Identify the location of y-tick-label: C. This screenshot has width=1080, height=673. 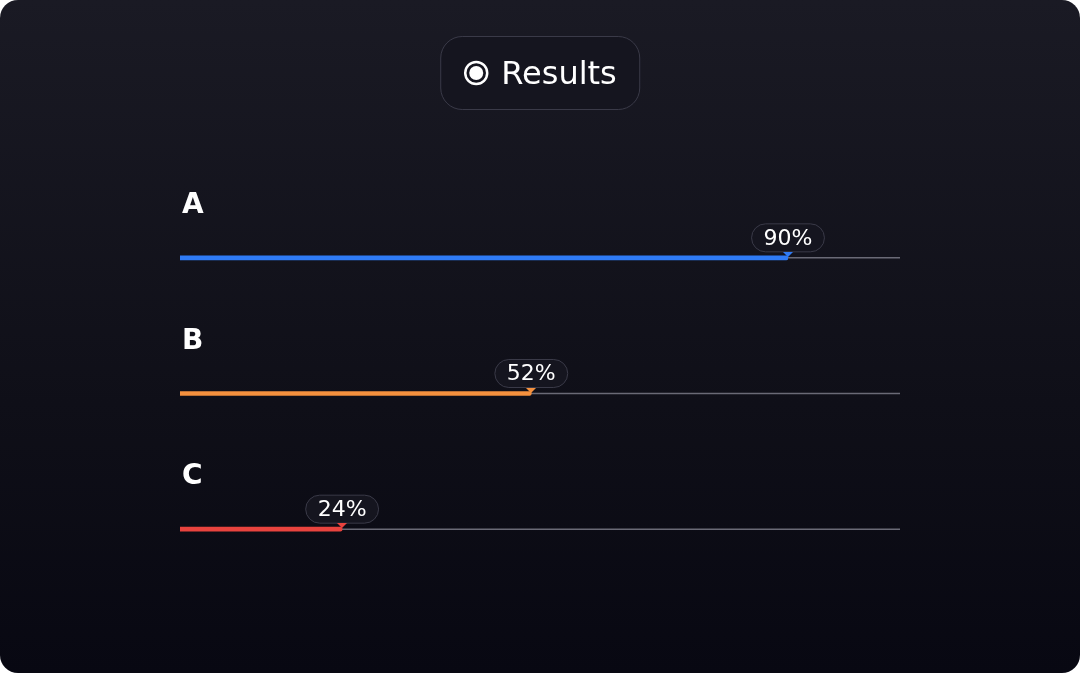
(192, 475).